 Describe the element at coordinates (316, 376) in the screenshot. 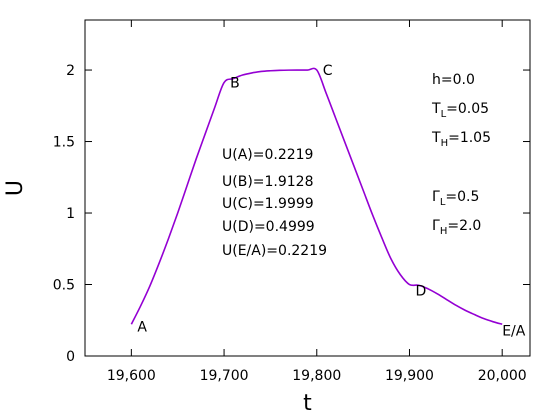

I see `x-tick-label: 19,800` at that location.